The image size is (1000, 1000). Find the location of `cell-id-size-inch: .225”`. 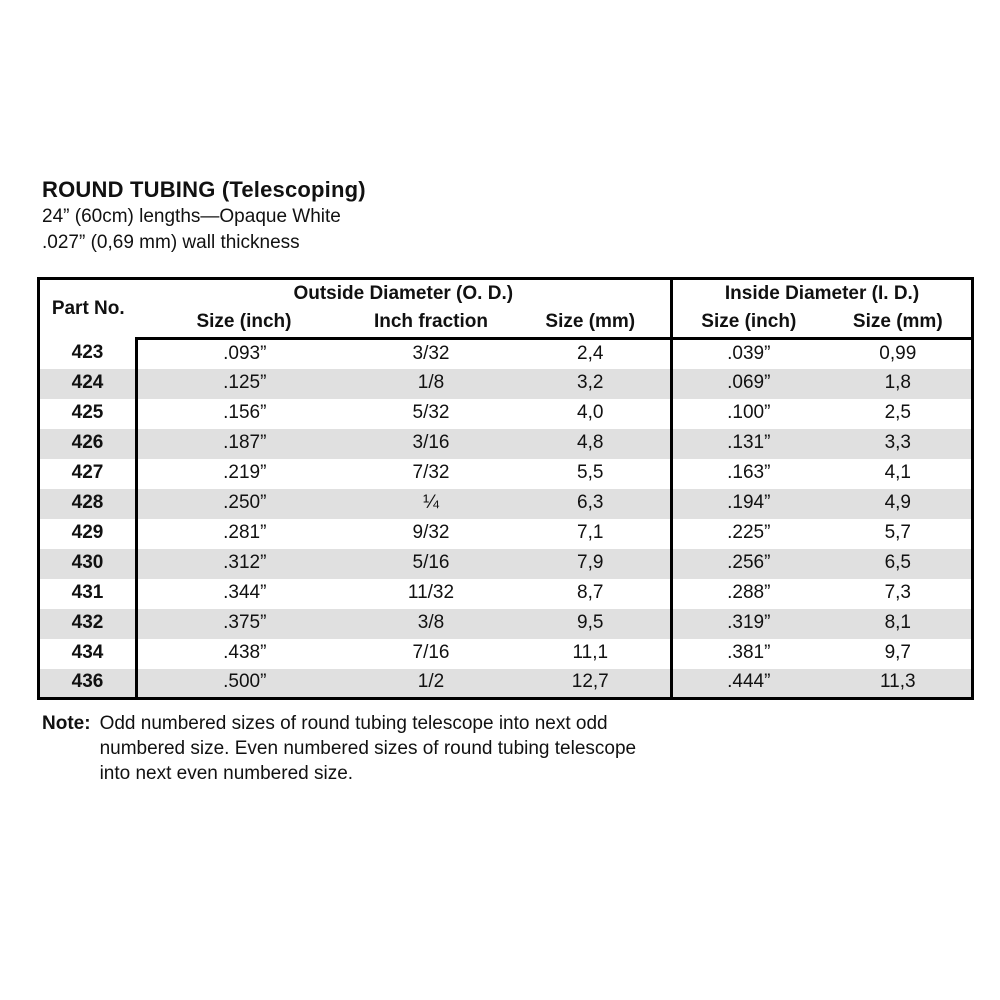

cell-id-size-inch: .225” is located at coordinates (749, 533).